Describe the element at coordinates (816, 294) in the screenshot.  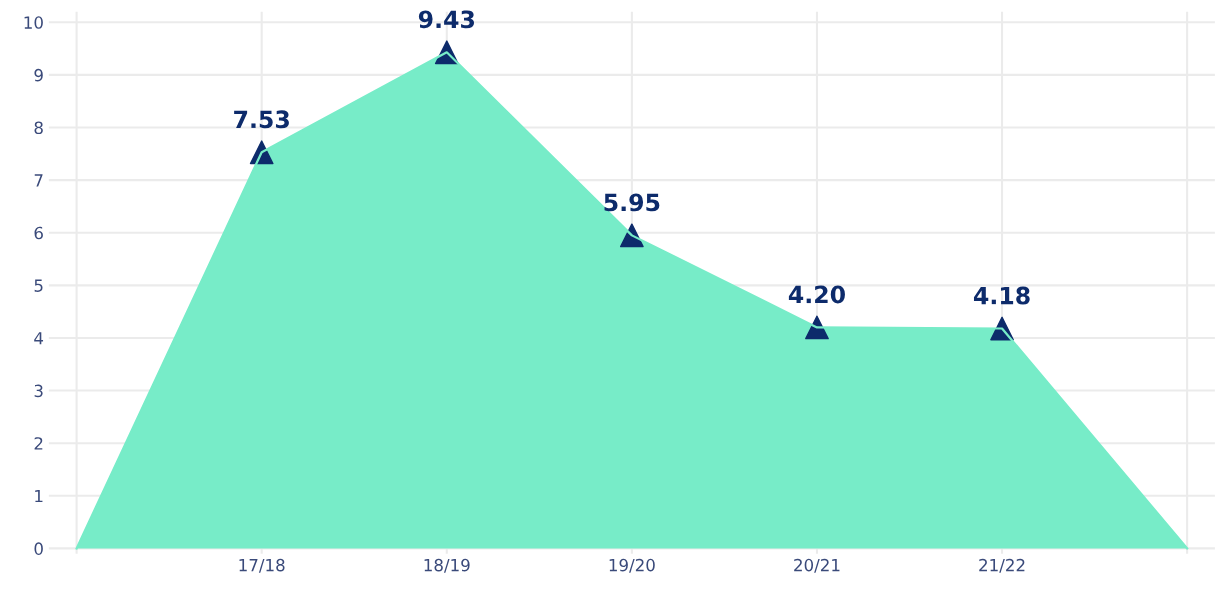
I see `data-label: 4.20` at that location.